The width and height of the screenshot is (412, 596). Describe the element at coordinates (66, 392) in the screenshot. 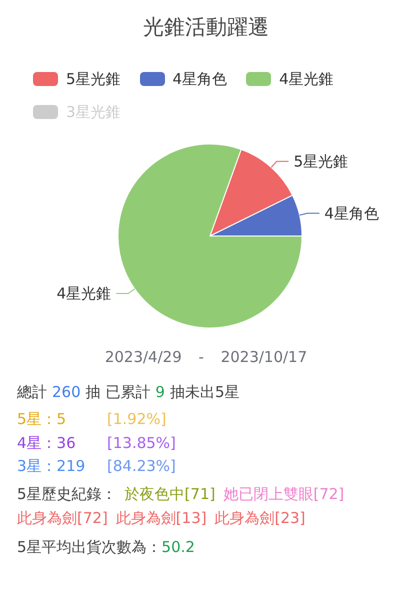

I see `text: 260` at that location.